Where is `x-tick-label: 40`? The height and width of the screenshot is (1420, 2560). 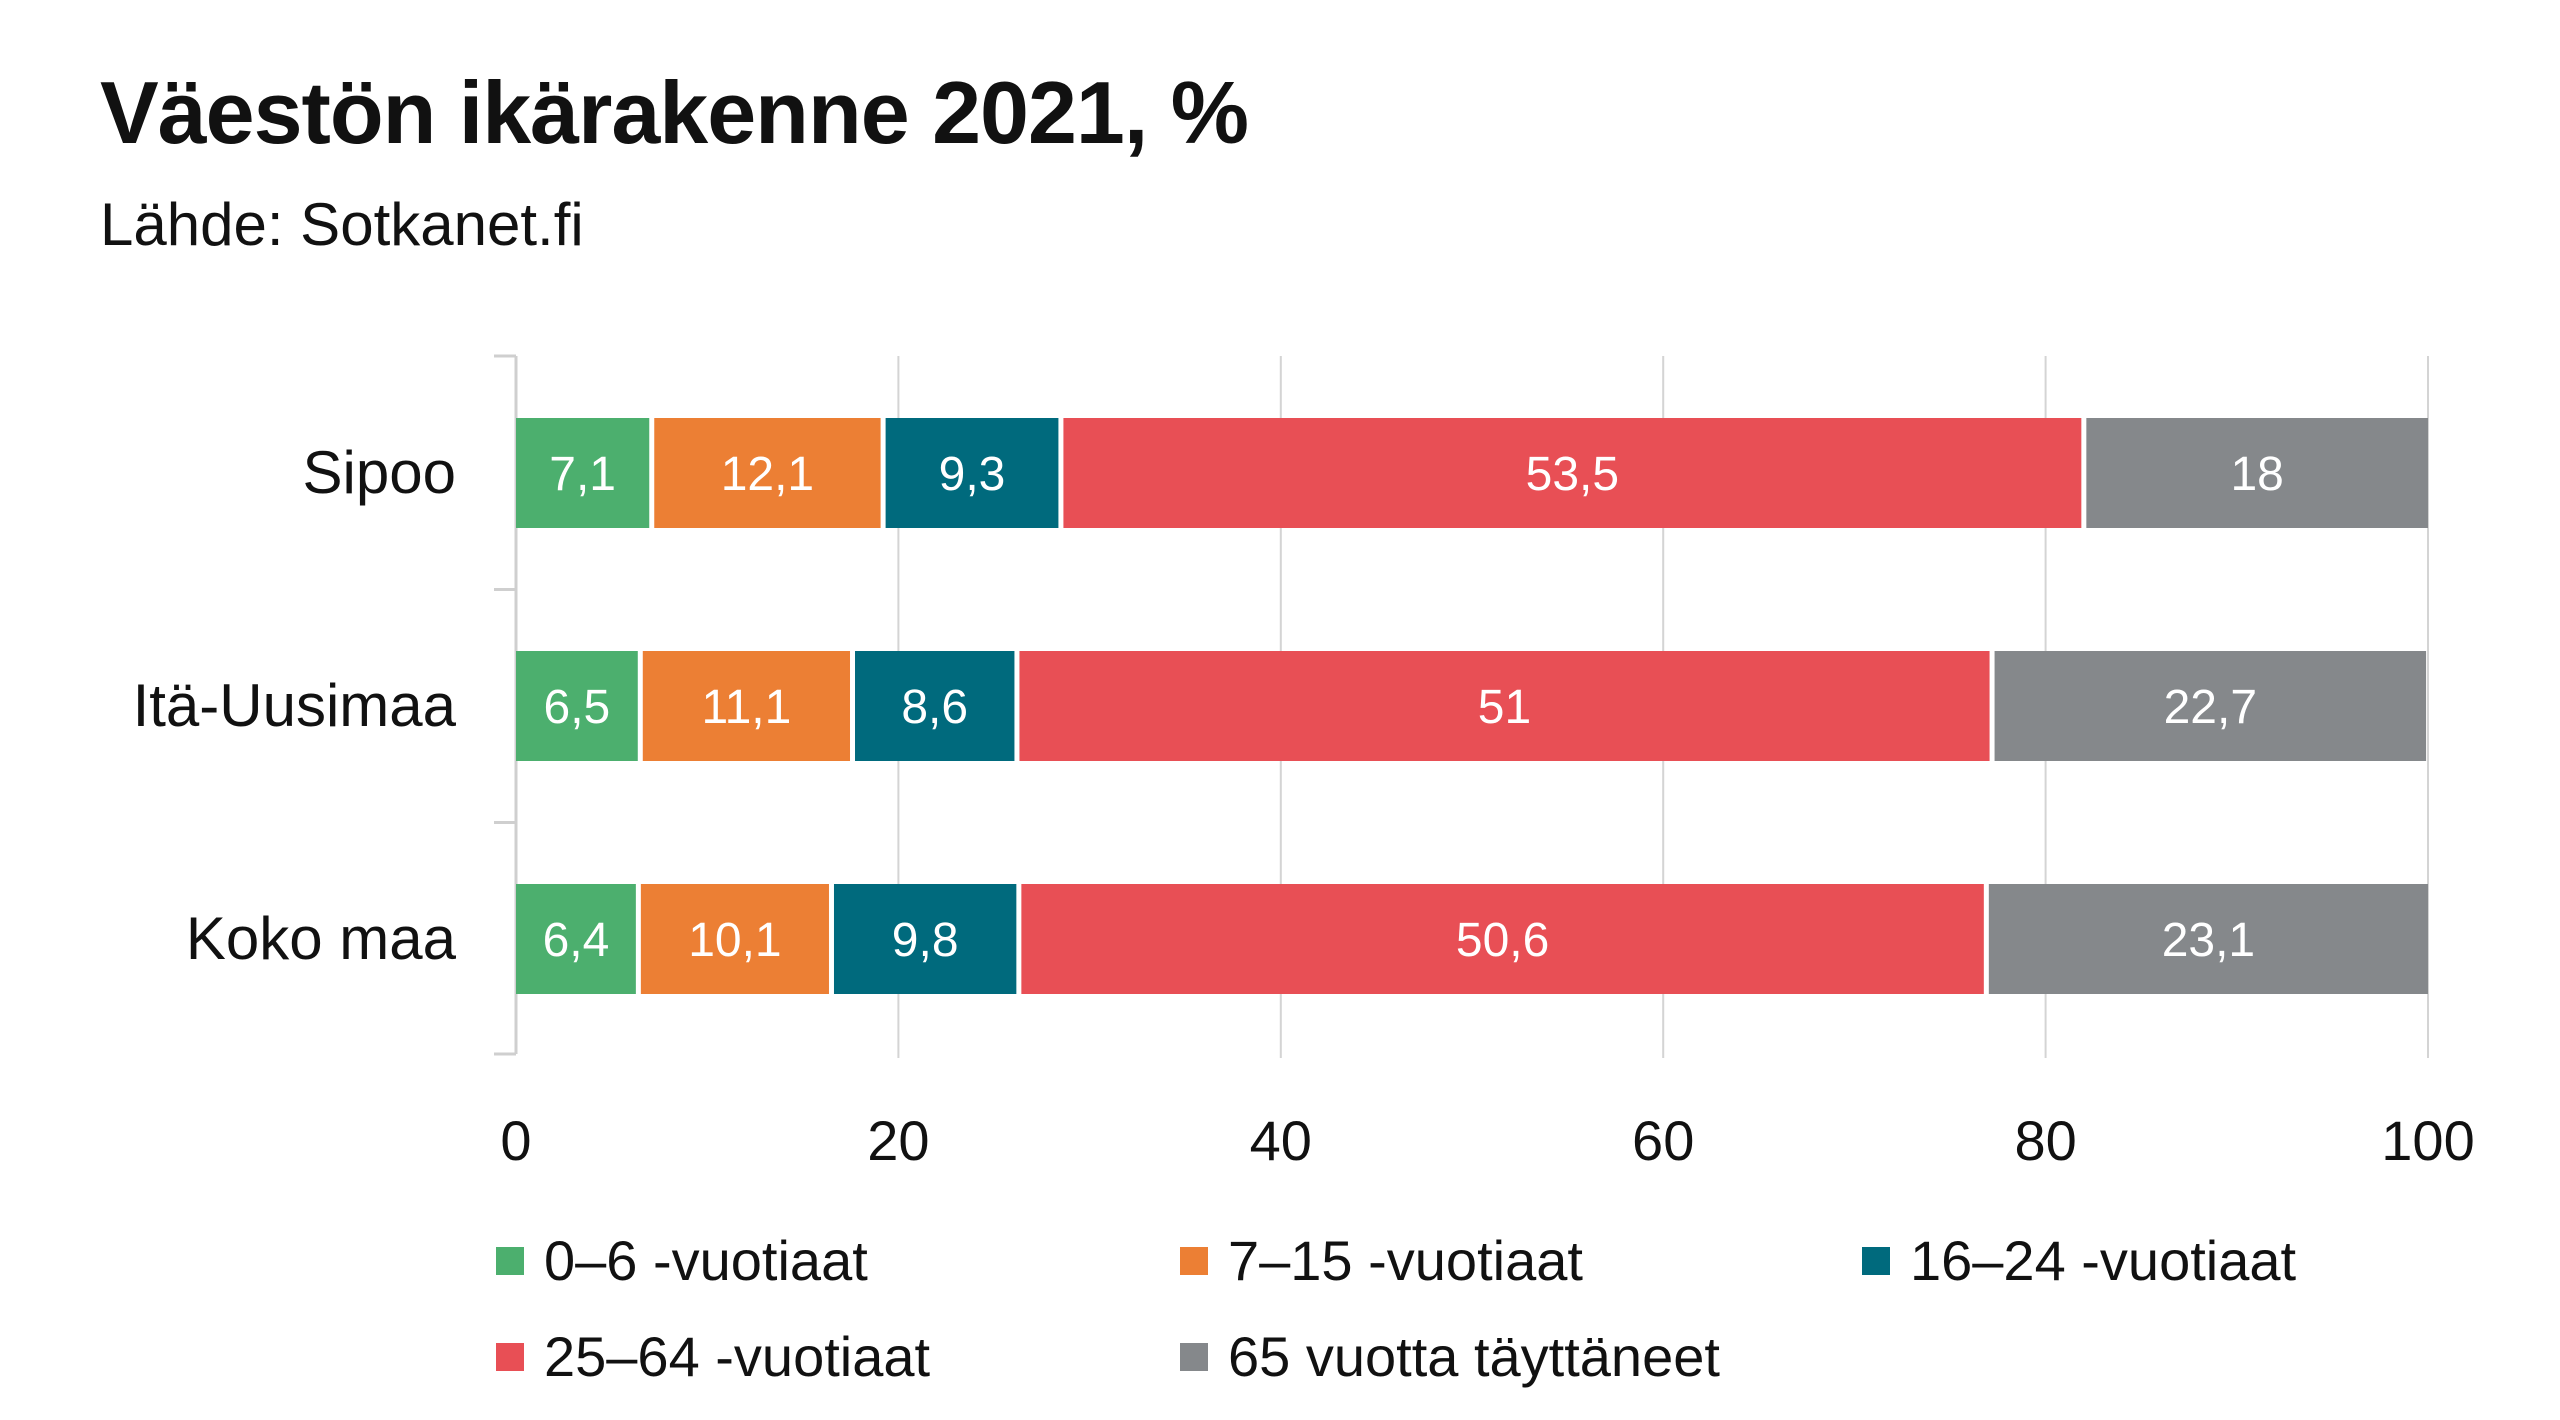
x-tick-label: 40 is located at coordinates (1281, 1140).